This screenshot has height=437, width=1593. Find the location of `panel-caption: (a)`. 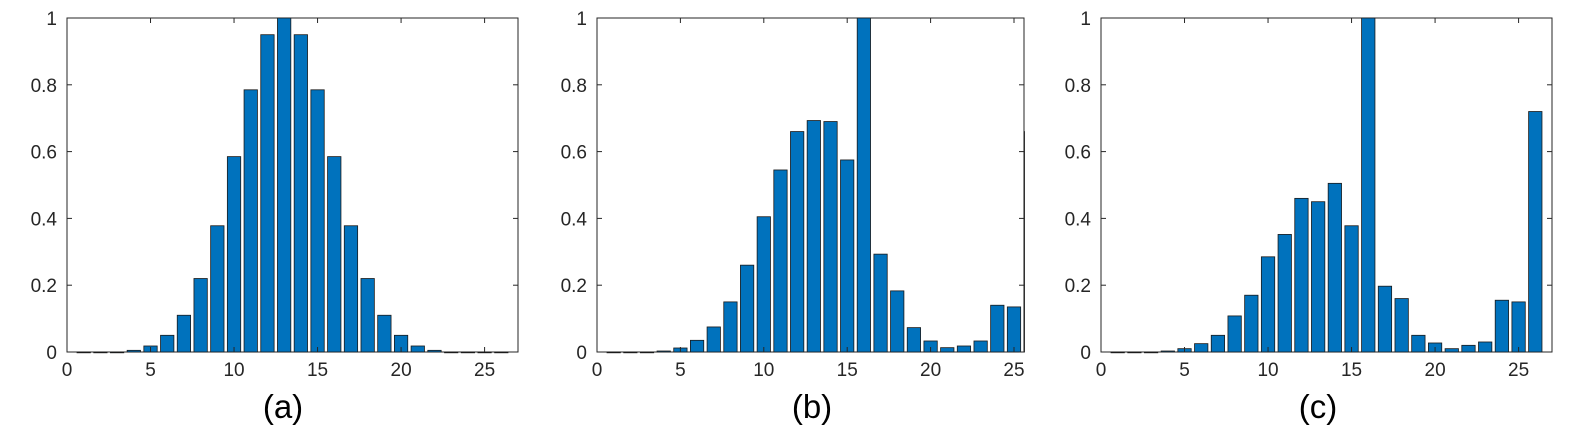

panel-caption: (a) is located at coordinates (283, 406).